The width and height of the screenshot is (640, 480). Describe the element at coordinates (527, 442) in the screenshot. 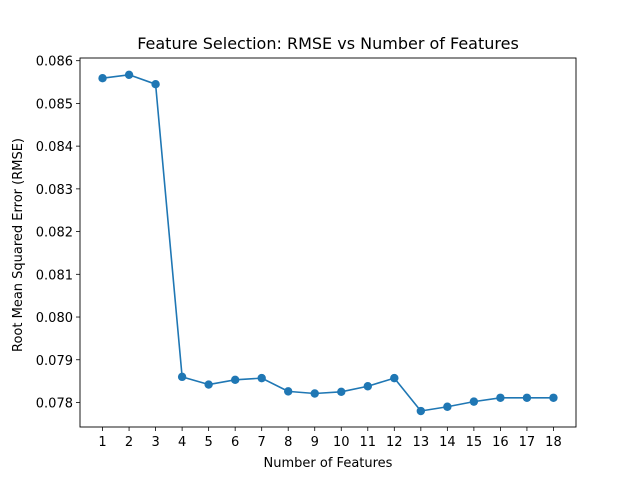

I see `x-tick-label: 17` at that location.